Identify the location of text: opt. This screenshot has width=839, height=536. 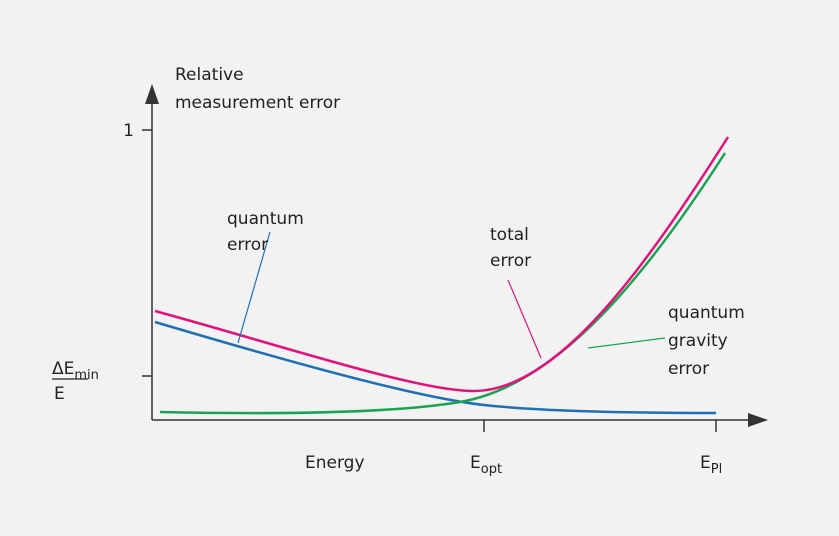
(491, 469).